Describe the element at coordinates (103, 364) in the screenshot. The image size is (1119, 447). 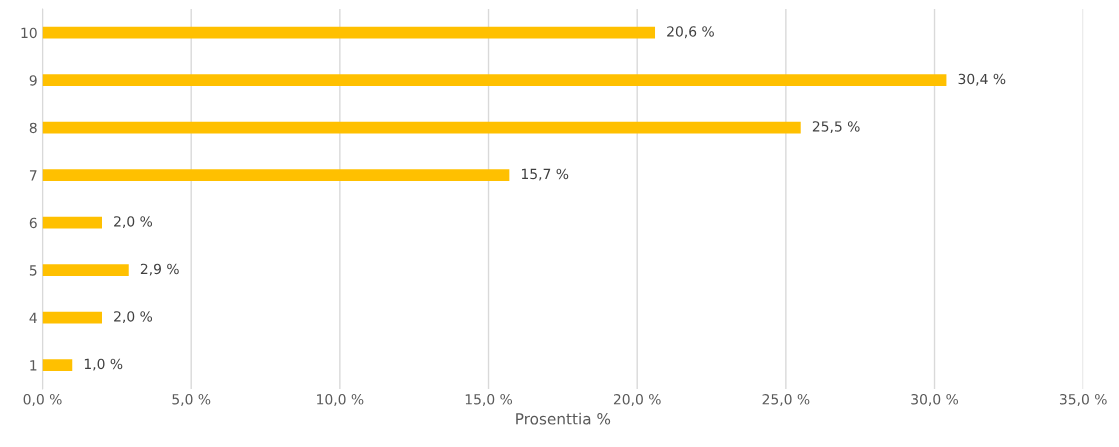
I see `data-label: 1,0 %` at that location.